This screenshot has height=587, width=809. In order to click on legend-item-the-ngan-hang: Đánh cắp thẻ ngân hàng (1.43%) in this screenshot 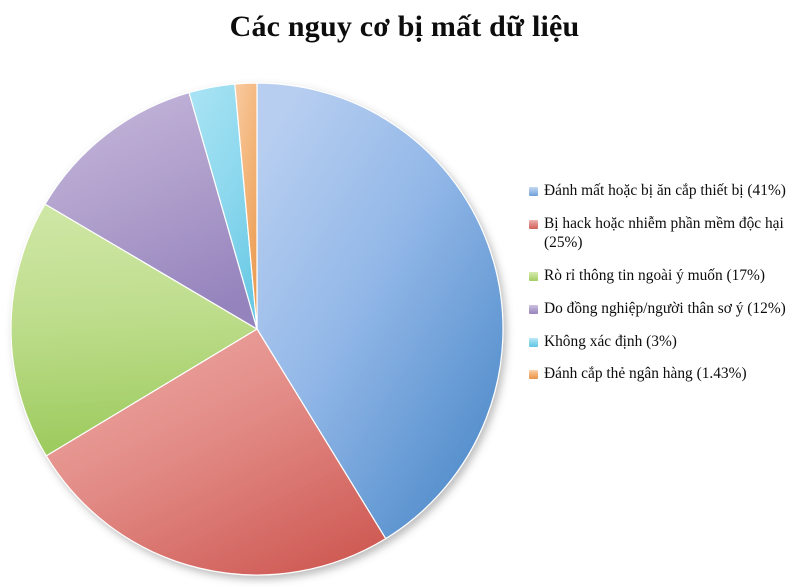, I will do `click(668, 374)`.